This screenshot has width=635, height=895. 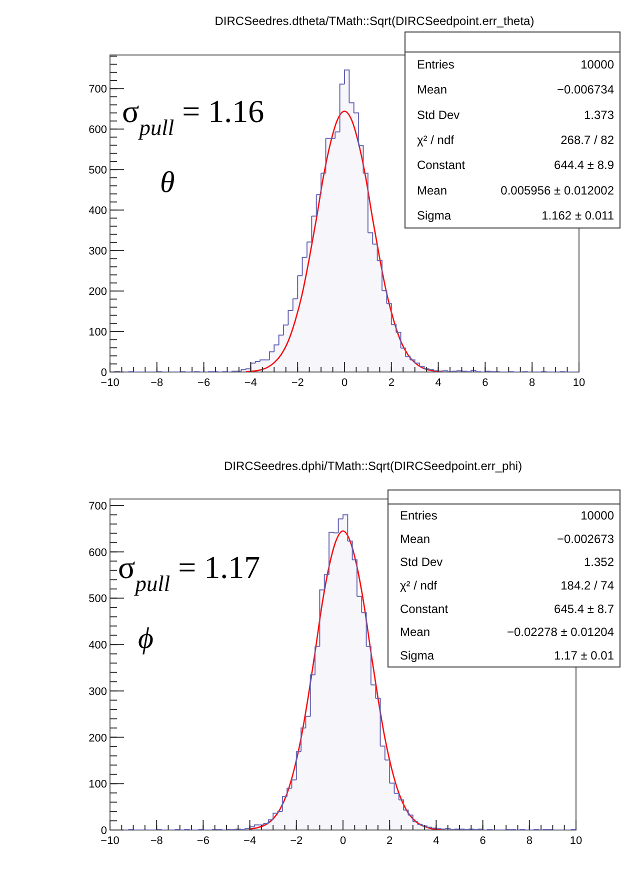 I want to click on text: 1.352, so click(x=599, y=562).